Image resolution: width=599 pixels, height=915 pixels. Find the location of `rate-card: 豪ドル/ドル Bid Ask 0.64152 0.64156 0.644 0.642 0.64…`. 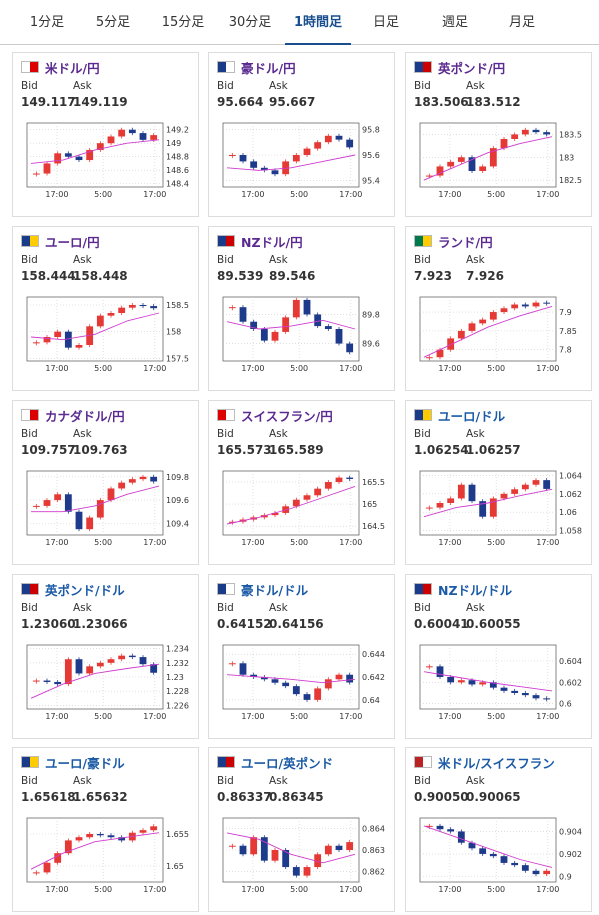

rate-card: 豪ドル/ドル Bid Ask 0.64152 0.64156 0.644 0.642 0.64… is located at coordinates (301, 656).